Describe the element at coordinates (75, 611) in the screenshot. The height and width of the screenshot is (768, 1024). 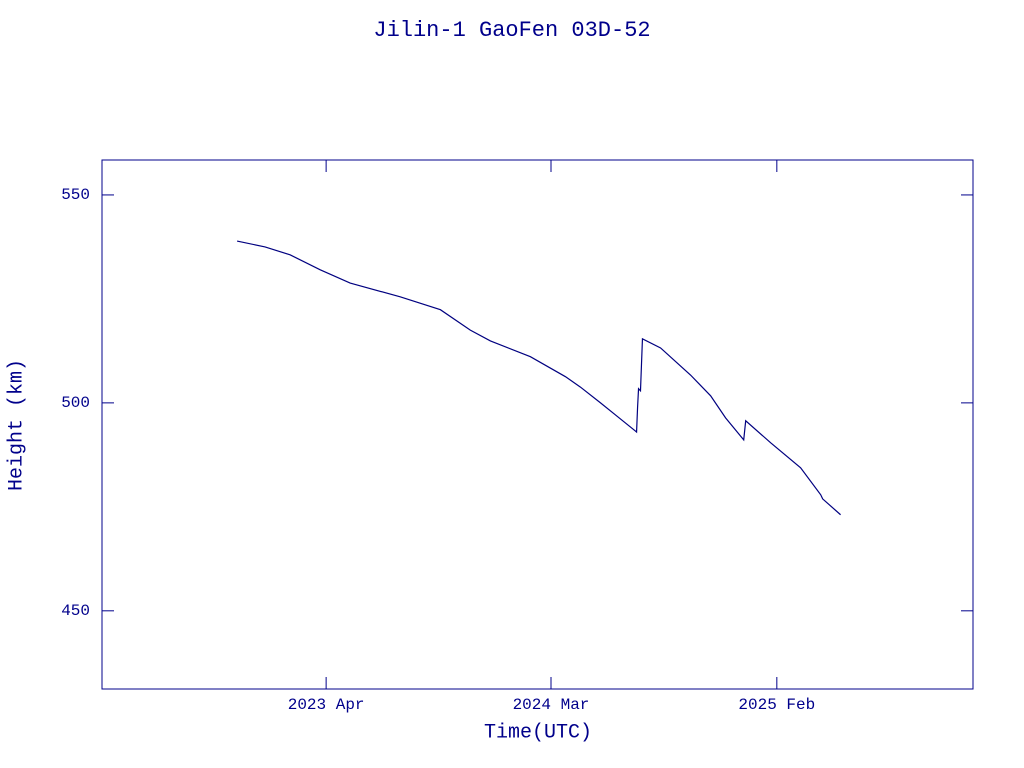
I see `y-tick-label: 450` at that location.